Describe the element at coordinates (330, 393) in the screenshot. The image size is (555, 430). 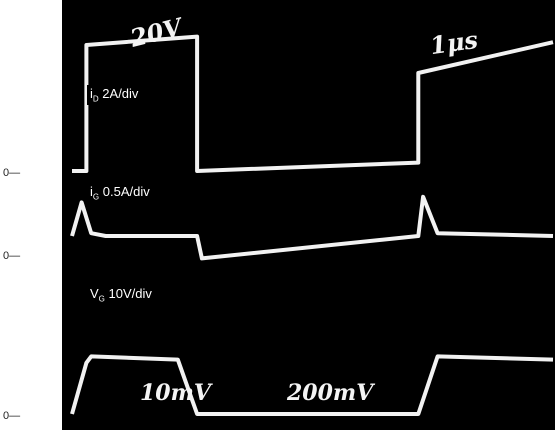
I see `annotation-200mv: 200mV` at that location.